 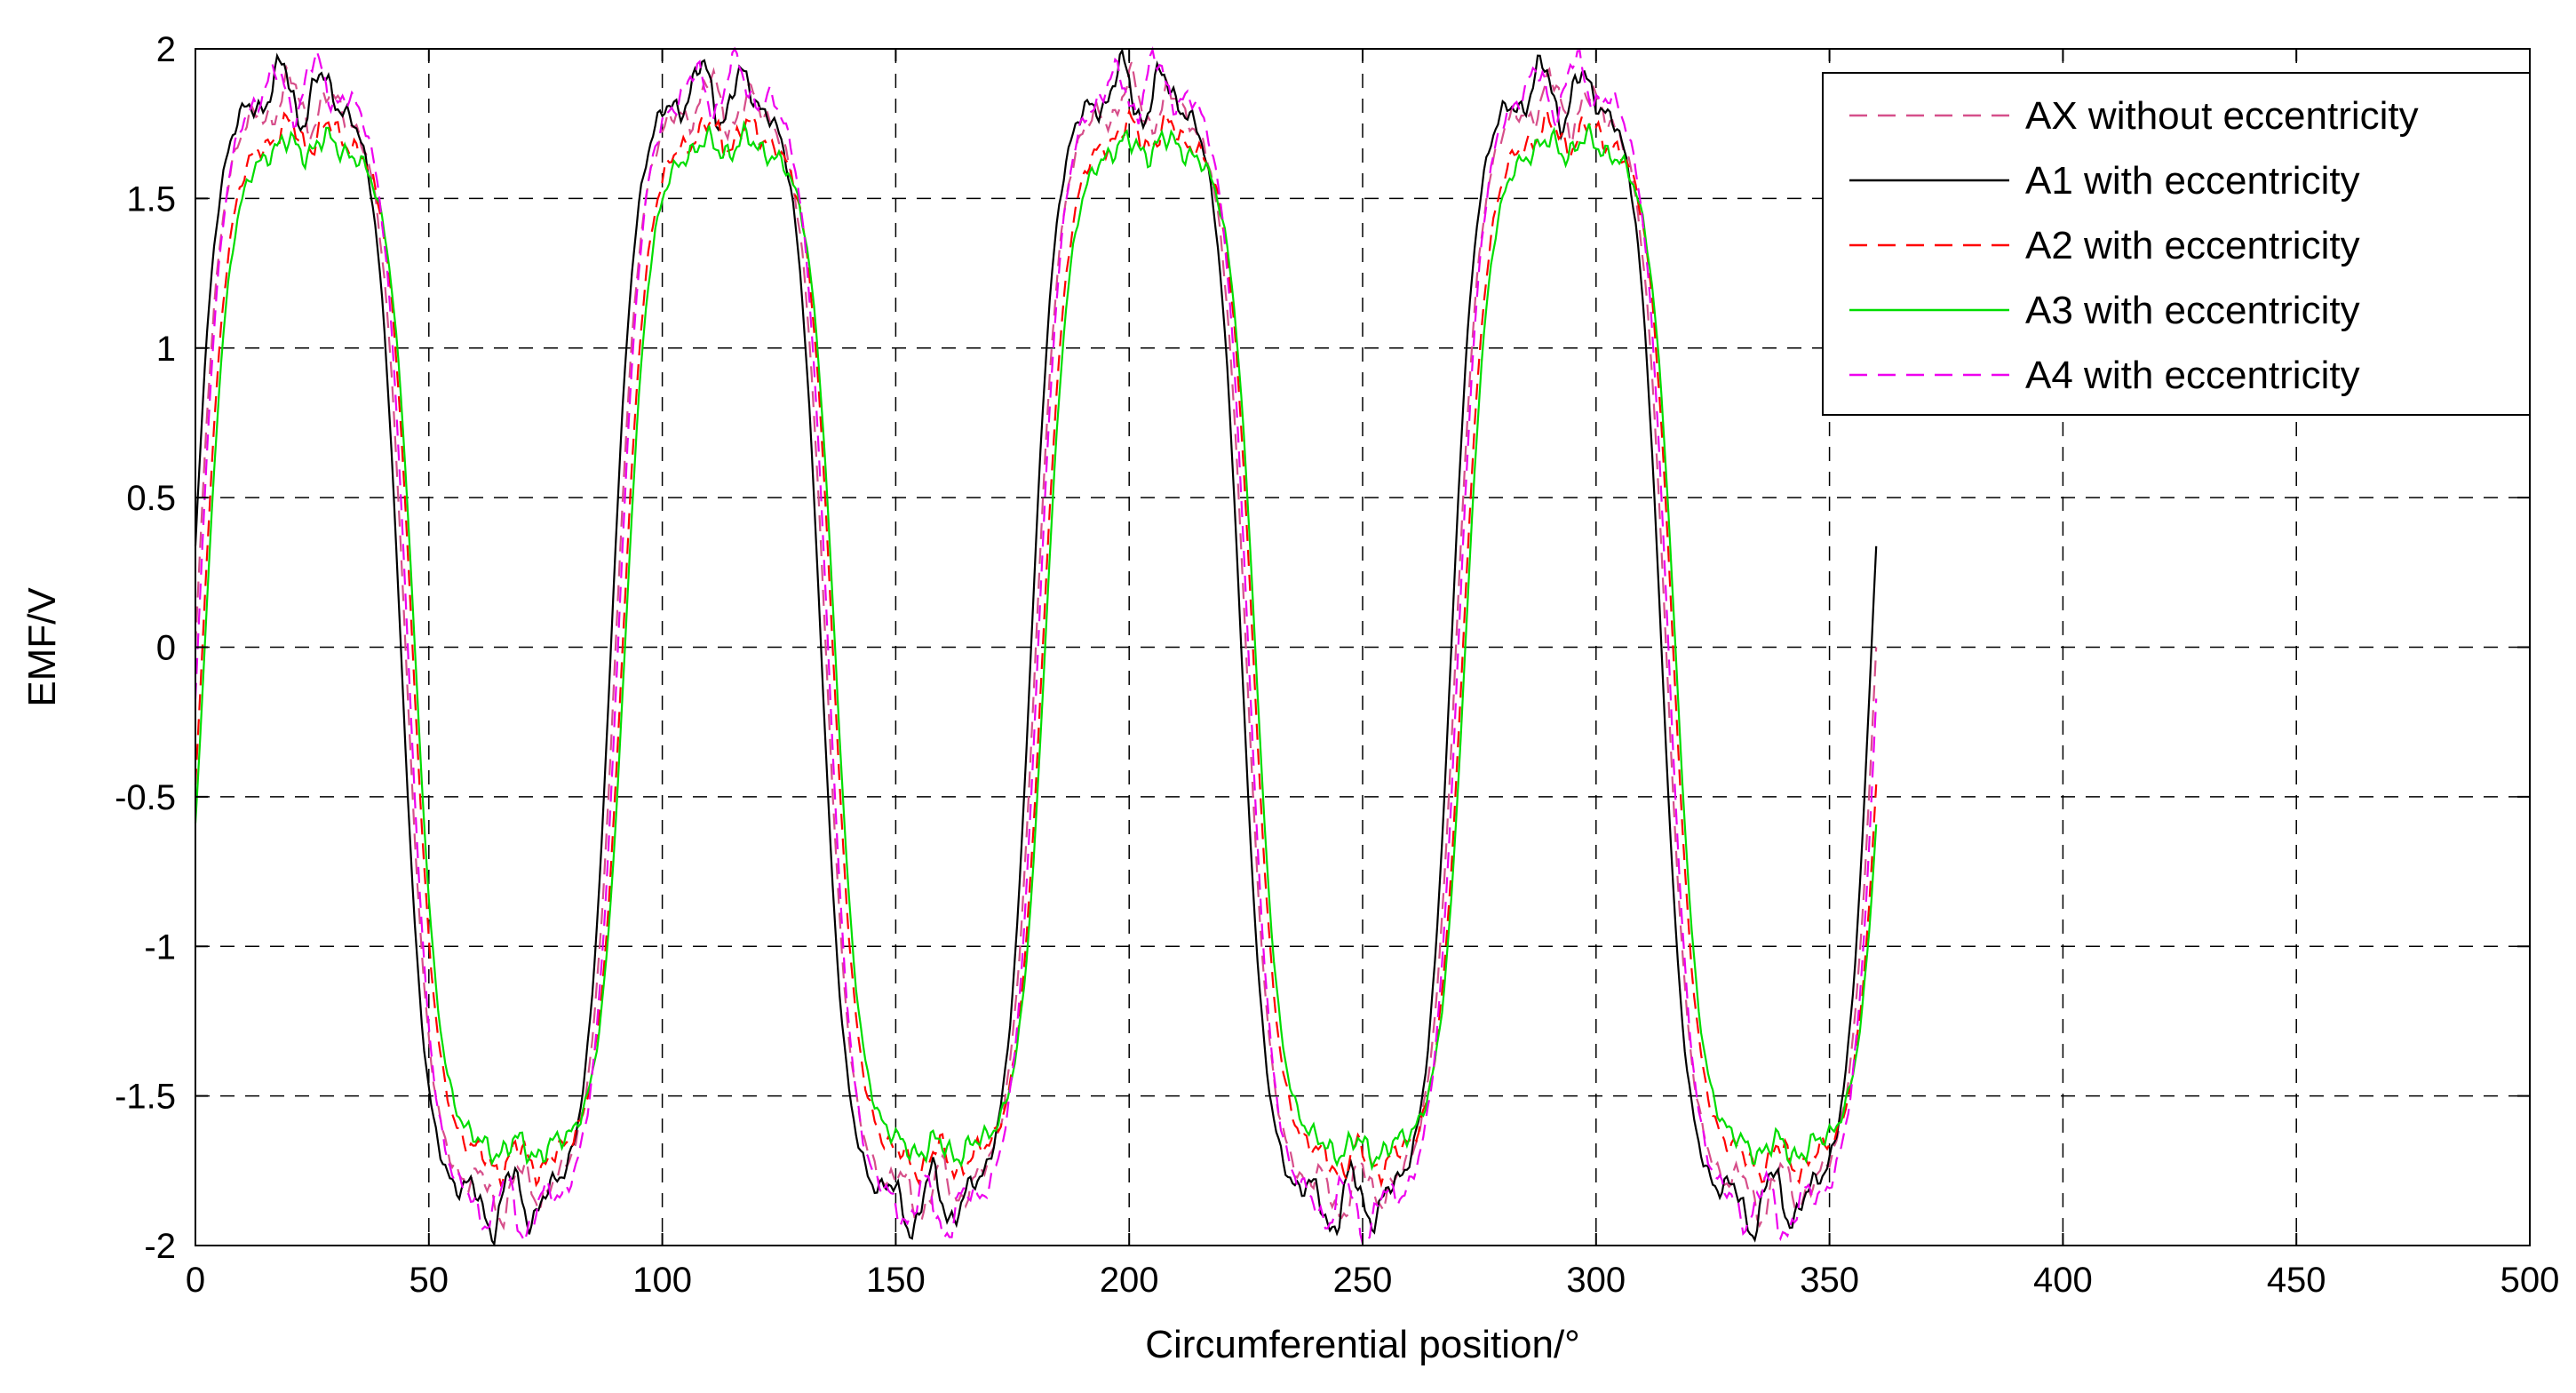 I want to click on y-tick-label: 2, so click(x=166, y=49).